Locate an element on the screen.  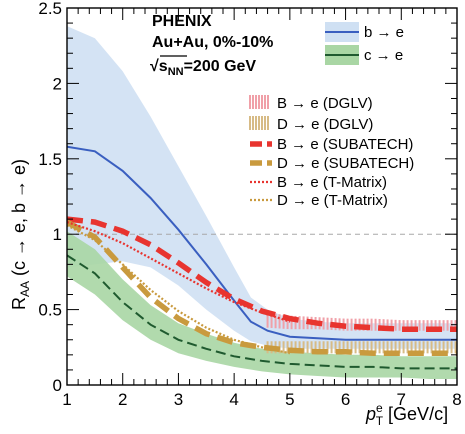
x-axis-title-sub: T is located at coordinates (380, 421).